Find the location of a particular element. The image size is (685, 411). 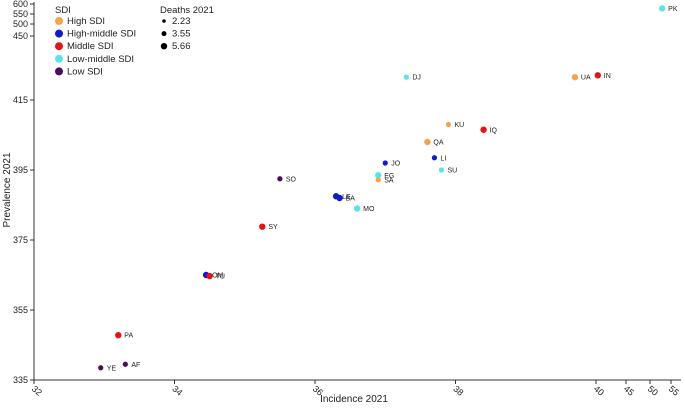

x-tick-label: 50 is located at coordinates (653, 391).